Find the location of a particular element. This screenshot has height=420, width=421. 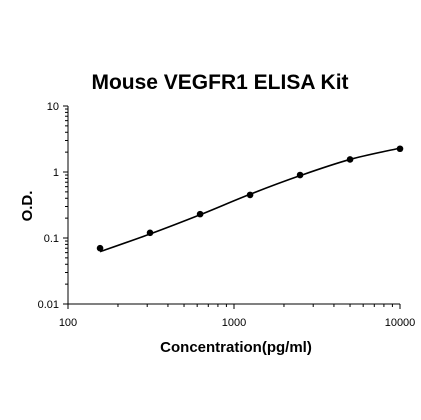

y-axis-ticks: 0.01 0.1 1 10 is located at coordinates (53, 206).